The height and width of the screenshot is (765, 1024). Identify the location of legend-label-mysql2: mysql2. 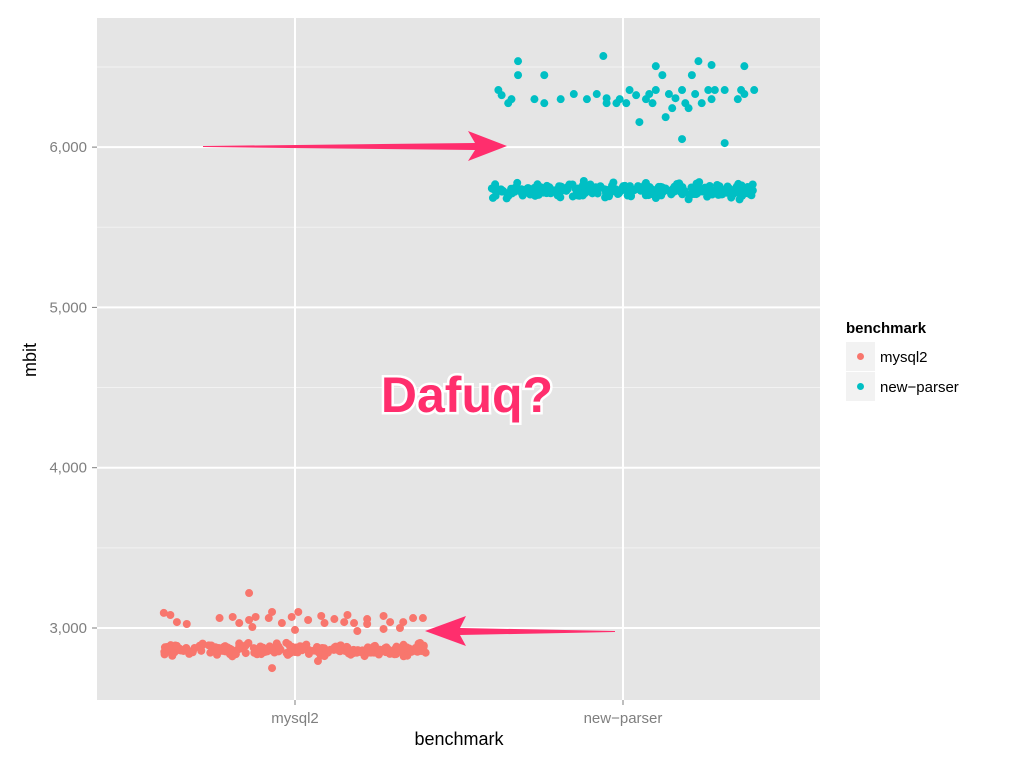
(904, 357).